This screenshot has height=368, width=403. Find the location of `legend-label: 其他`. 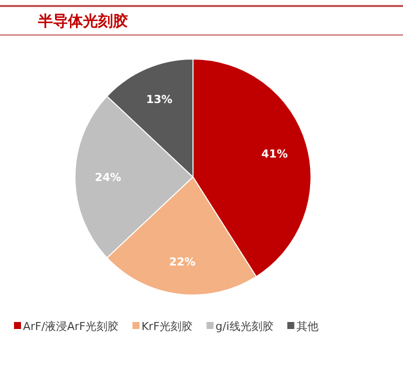

legend-label: 其他 is located at coordinates (307, 326).